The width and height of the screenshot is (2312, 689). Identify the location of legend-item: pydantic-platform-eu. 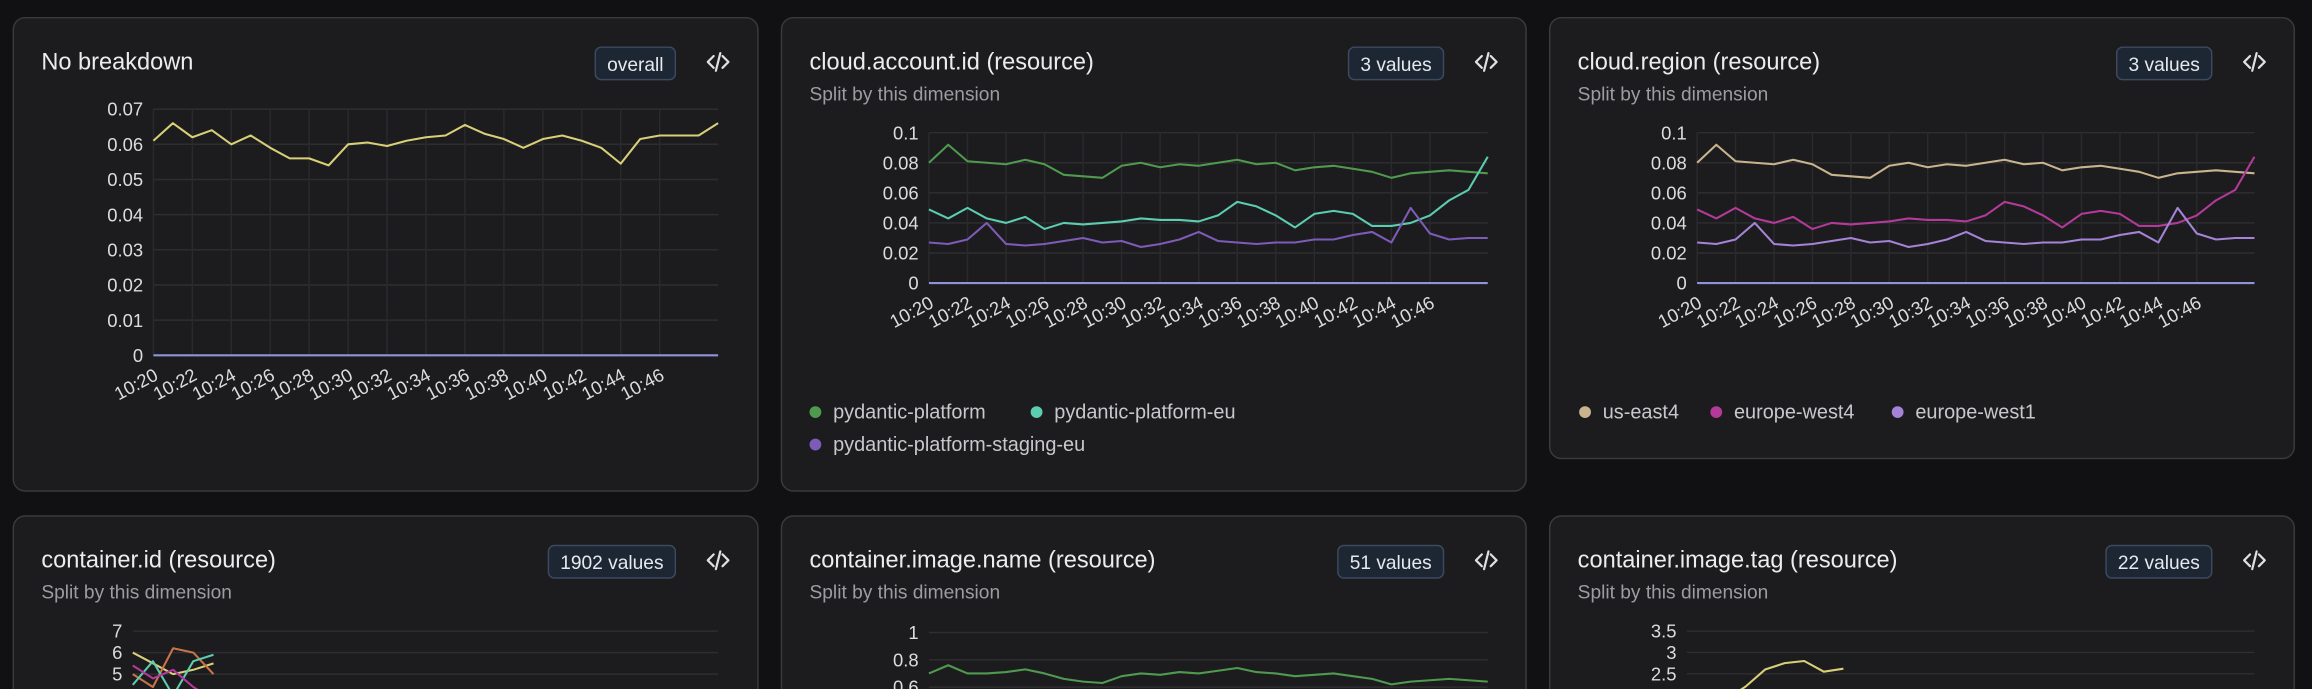
(1133, 413).